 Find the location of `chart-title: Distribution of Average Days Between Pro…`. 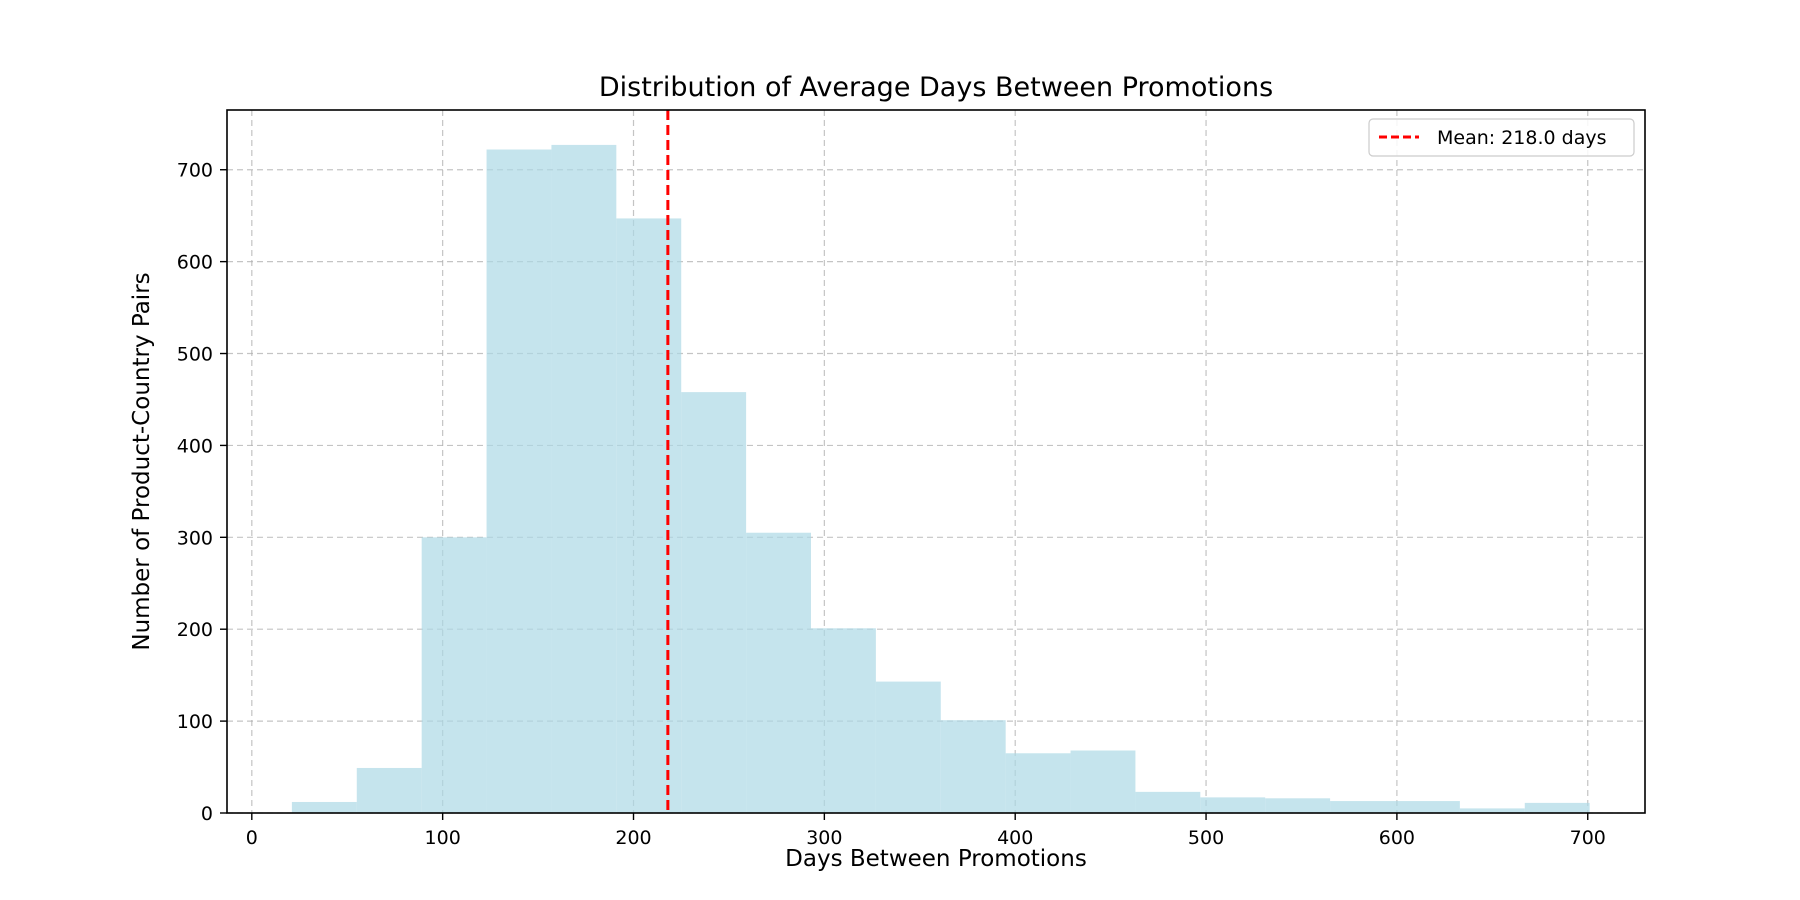

chart-title: Distribution of Average Days Between Pro… is located at coordinates (936, 87).